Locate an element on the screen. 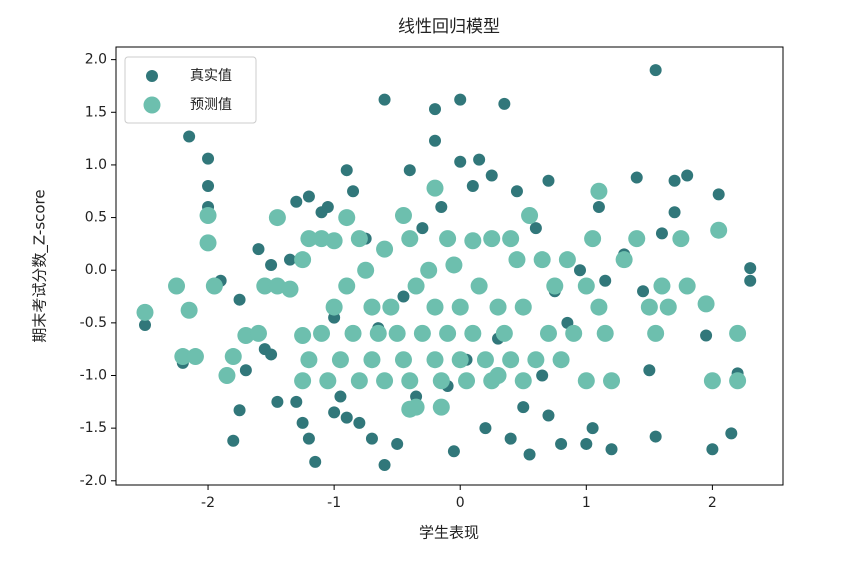 This screenshot has height=562, width=855. y-axis-label: 期末考试分数_Z-score is located at coordinates (40, 265).